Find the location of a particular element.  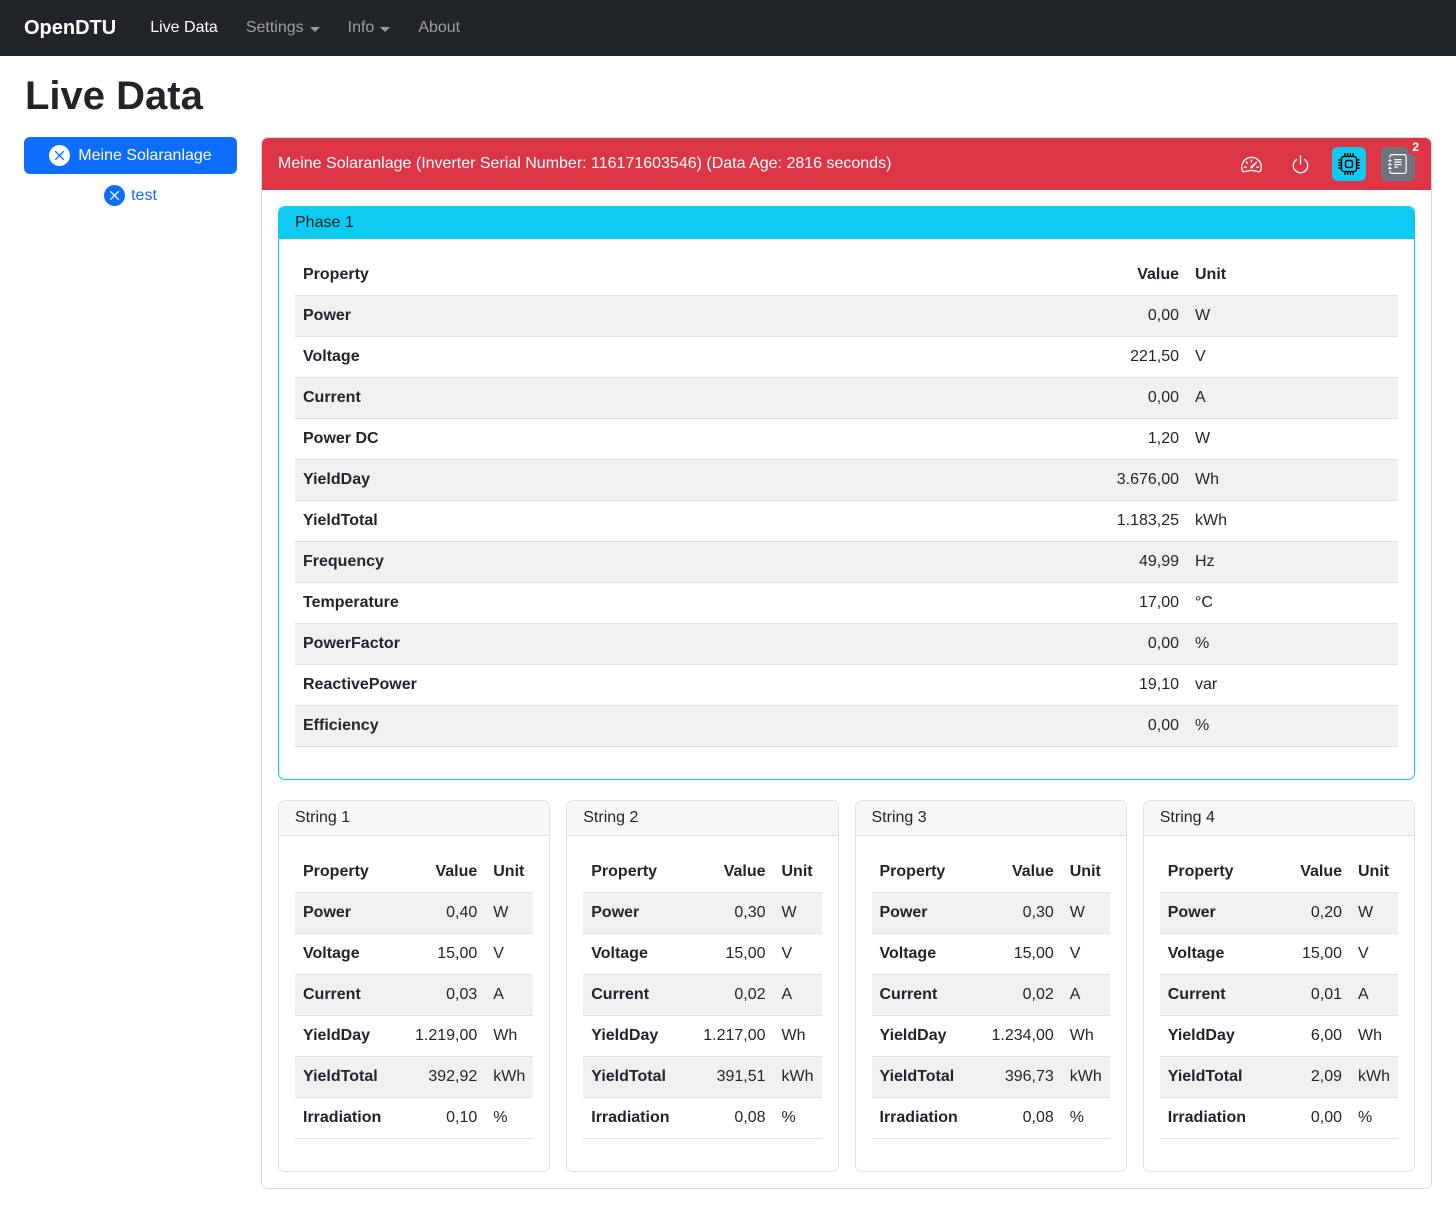

value-cell: 221,50 is located at coordinates (1112, 357).